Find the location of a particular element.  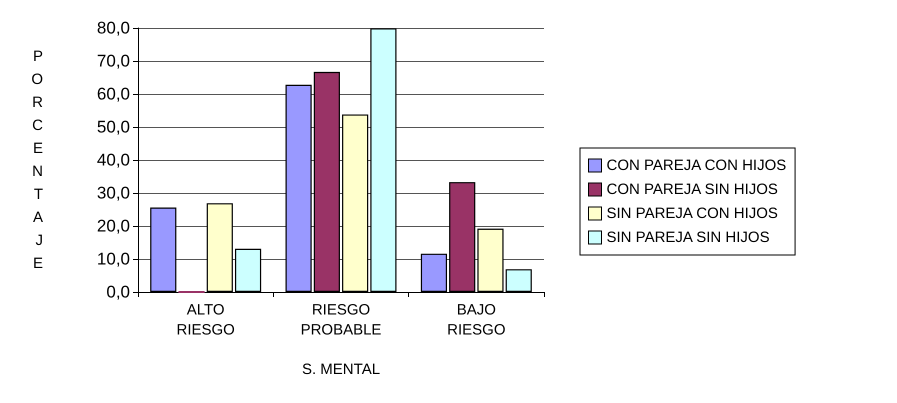

legend-label: CON PAREJA CON HIJOS is located at coordinates (696, 165).